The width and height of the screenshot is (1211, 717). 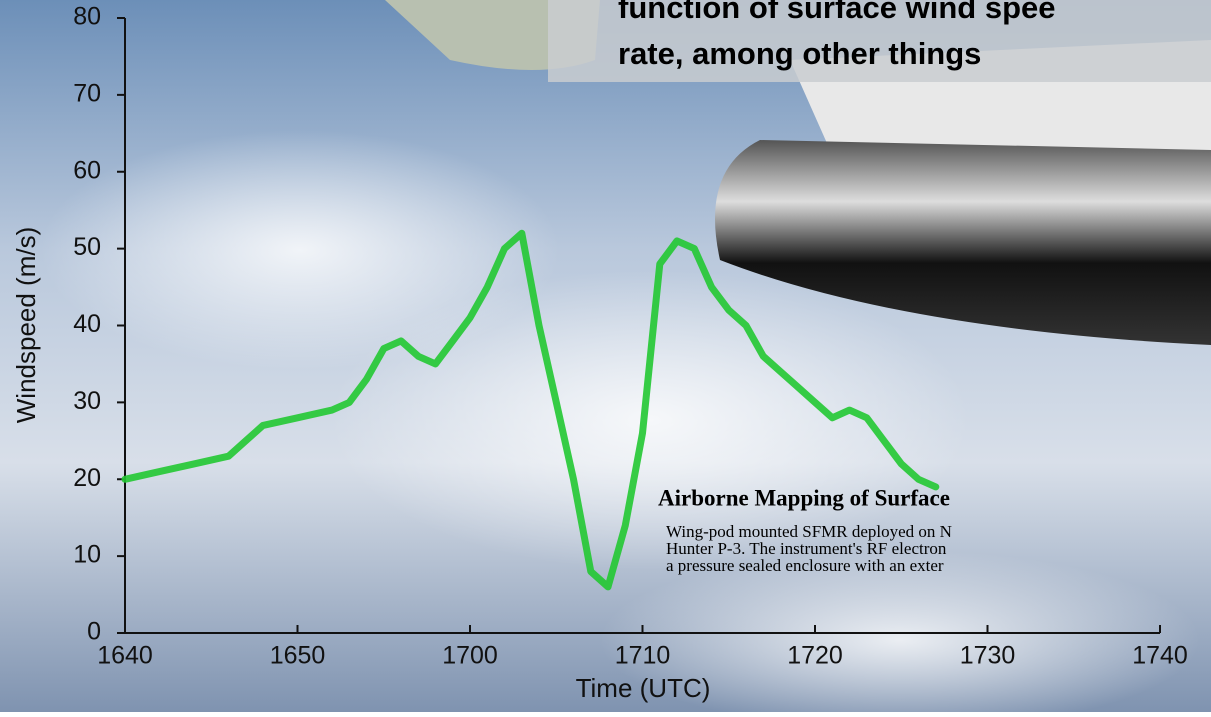 What do you see at coordinates (94, 632) in the screenshot?
I see `y-tick-label: 0` at bounding box center [94, 632].